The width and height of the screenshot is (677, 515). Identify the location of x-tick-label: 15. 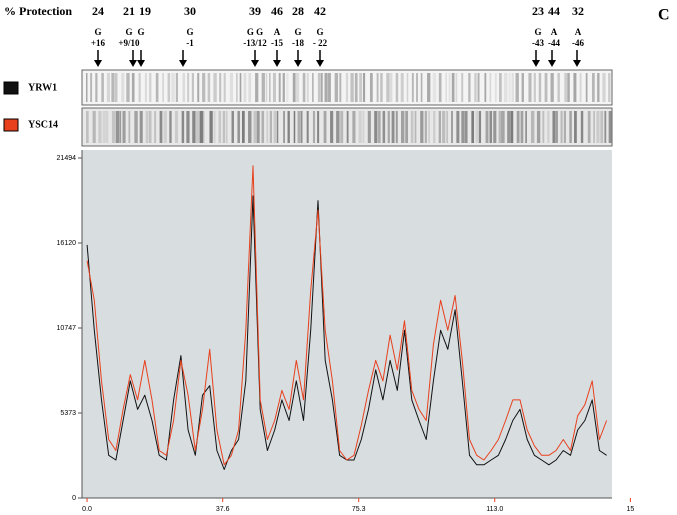
(631, 509).